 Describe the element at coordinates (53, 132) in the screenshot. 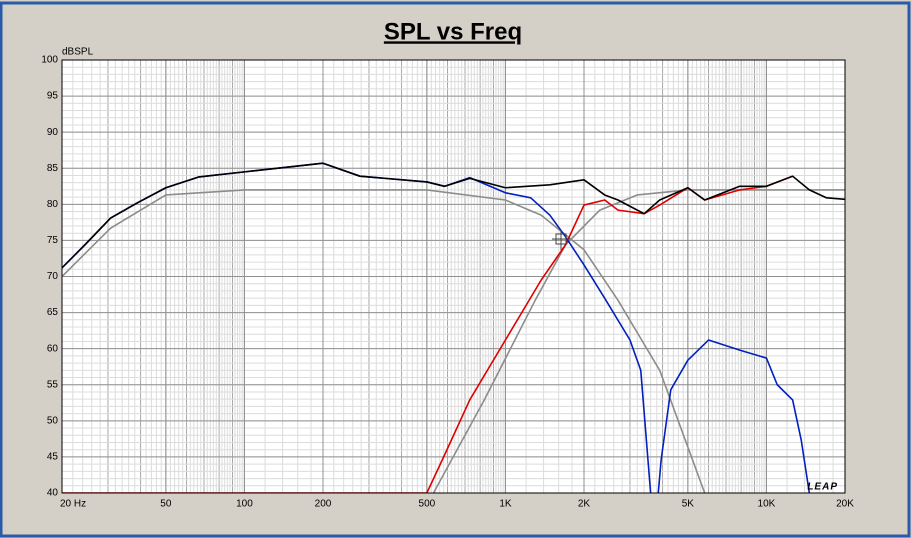

I see `y-tick-label: 90` at that location.